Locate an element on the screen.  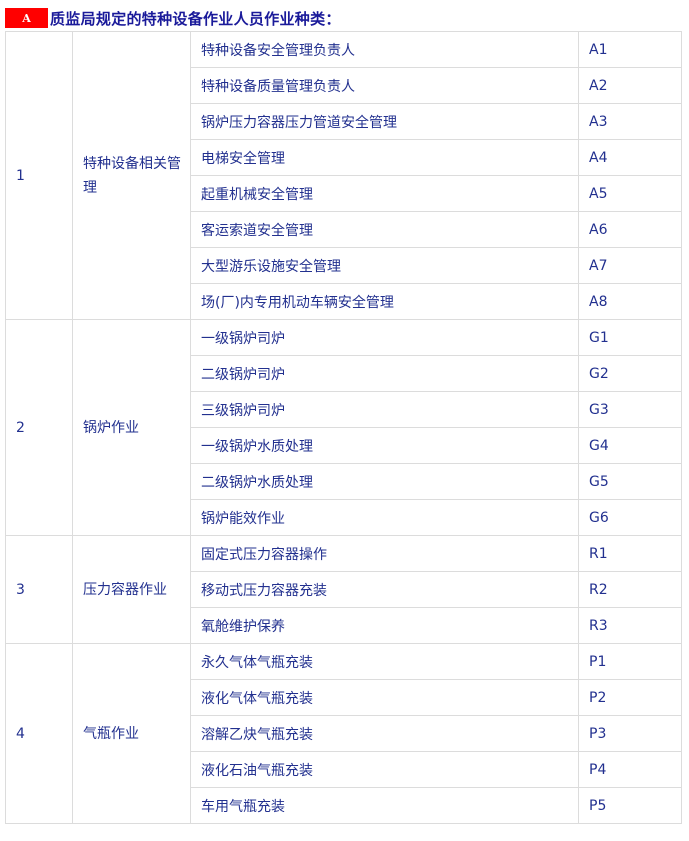
operation-name: 客运索道安全管理 is located at coordinates (384, 229).